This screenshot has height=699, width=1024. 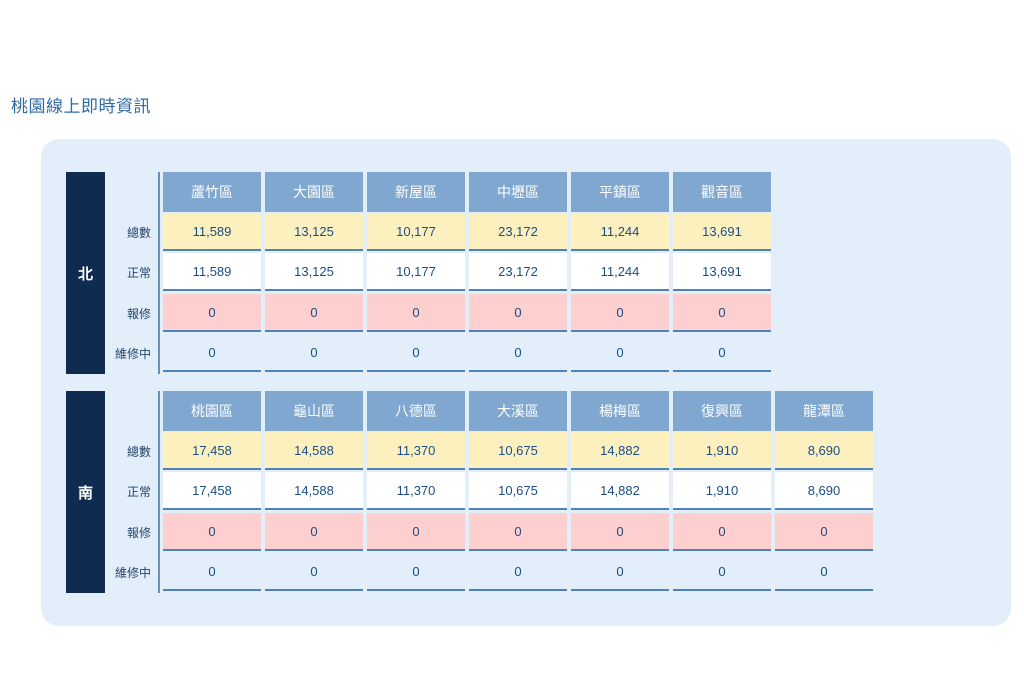 I want to click on district-header: 中壢區, so click(x=518, y=192).